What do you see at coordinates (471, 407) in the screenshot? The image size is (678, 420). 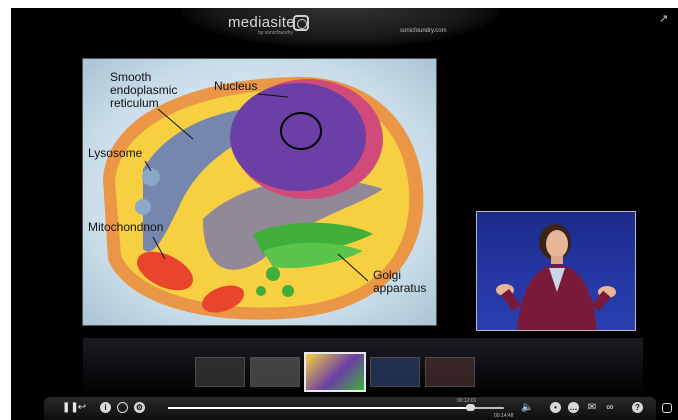 I see `seek-handle` at bounding box center [471, 407].